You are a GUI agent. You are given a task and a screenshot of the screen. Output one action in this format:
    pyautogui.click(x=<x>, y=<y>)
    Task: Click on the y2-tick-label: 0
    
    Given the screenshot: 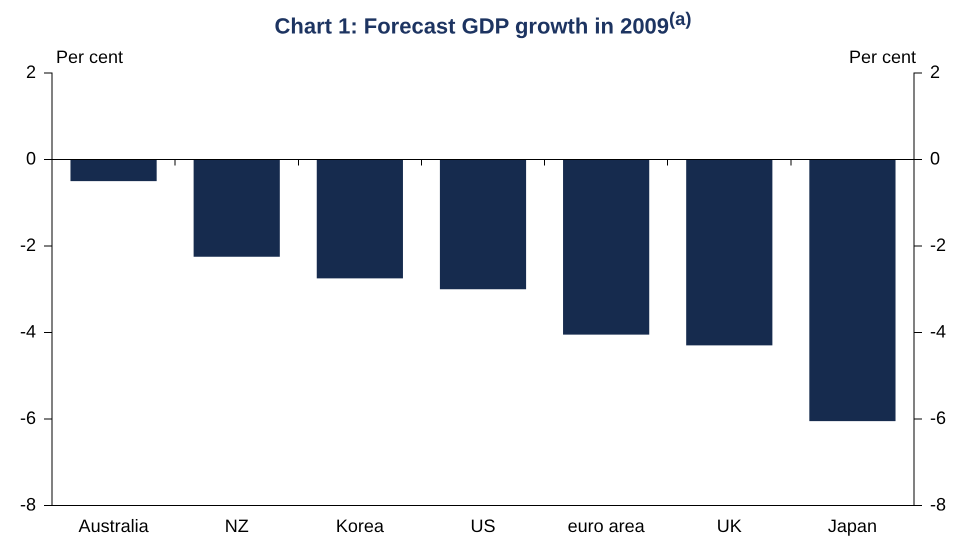 What is the action you would take?
    pyautogui.click(x=935, y=158)
    